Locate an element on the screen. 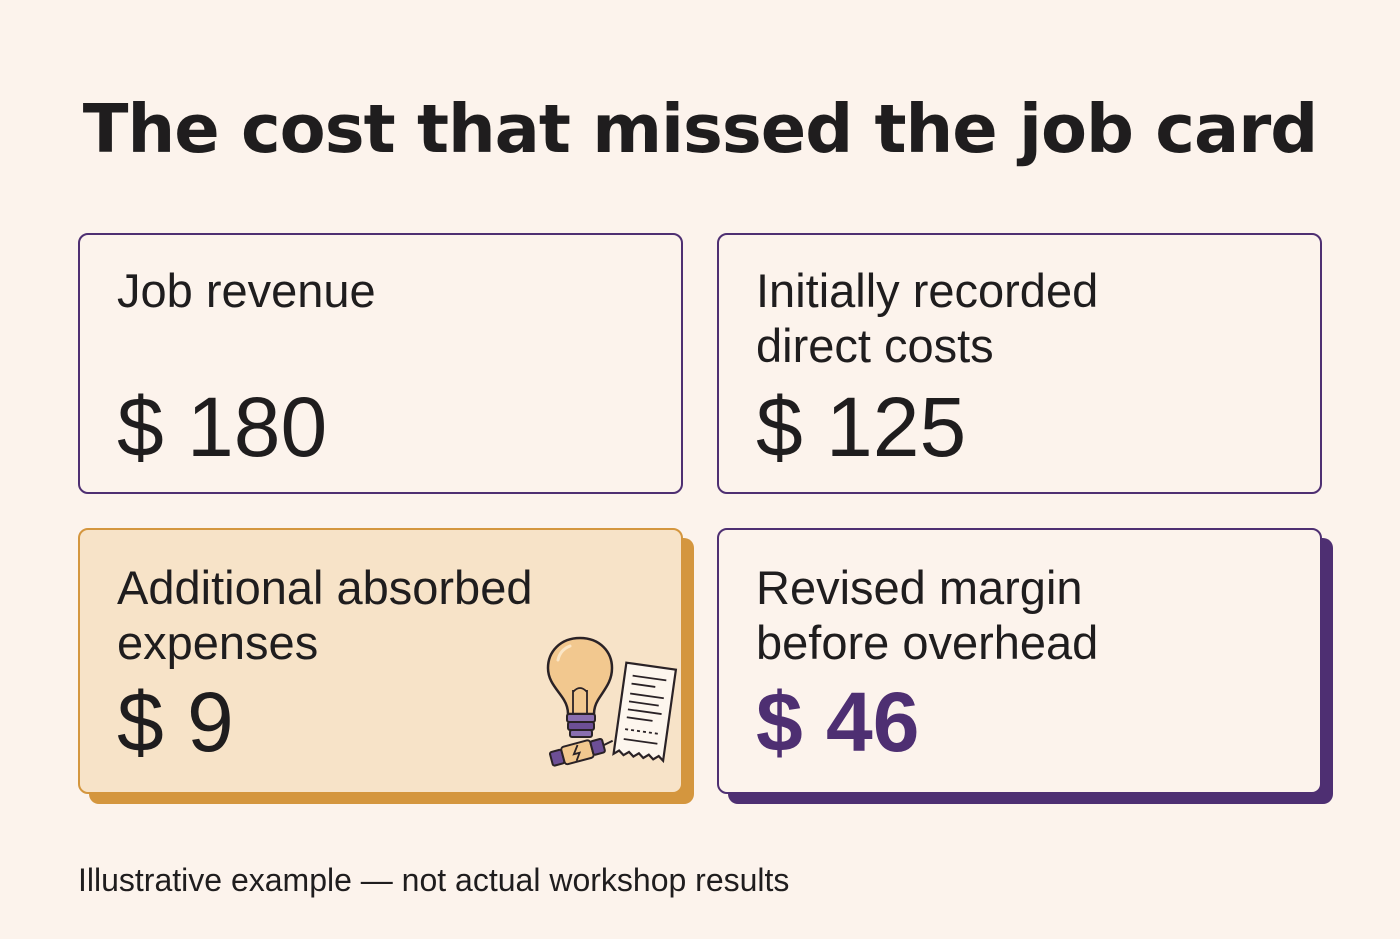  revised-margin-label-line1: Revised margin is located at coordinates (919, 587).